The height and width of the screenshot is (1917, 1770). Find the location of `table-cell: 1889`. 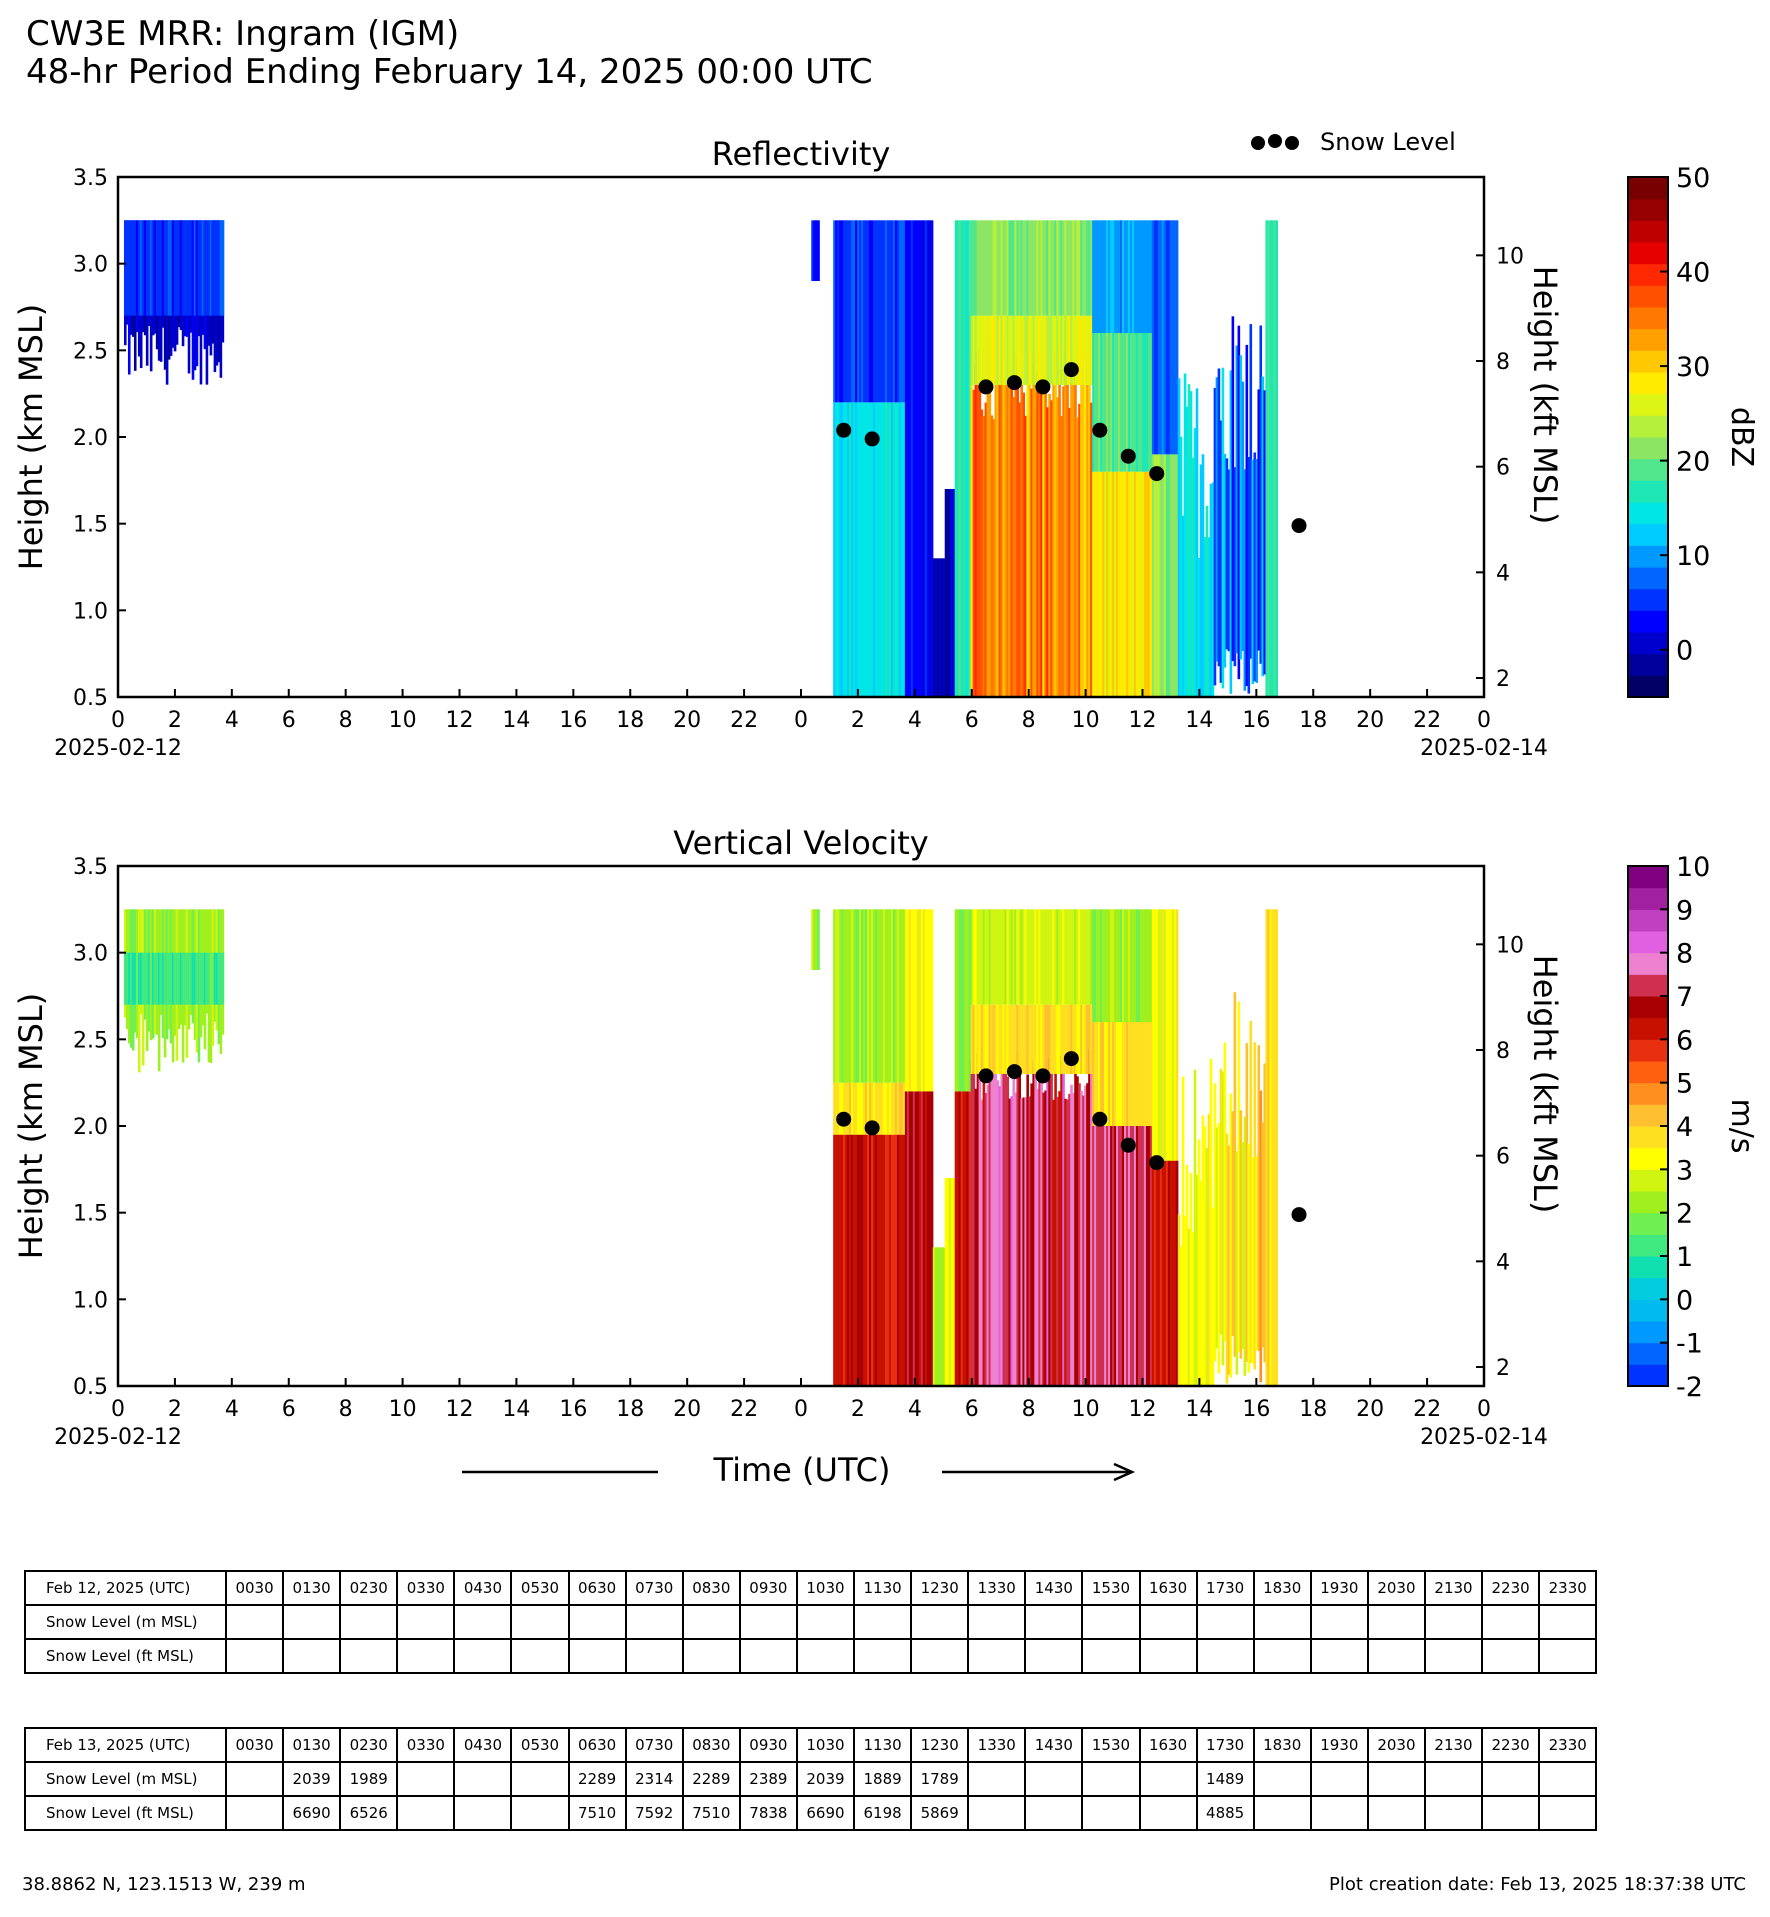

table-cell: 1889 is located at coordinates (883, 1779).